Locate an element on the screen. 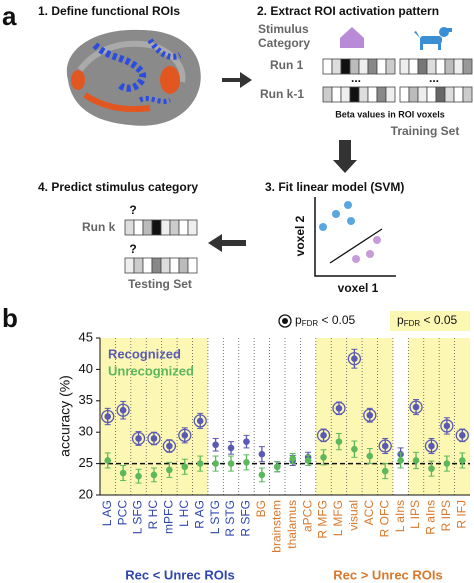 The width and height of the screenshot is (474, 583). x-tick-label: aPCC is located at coordinates (307, 516).